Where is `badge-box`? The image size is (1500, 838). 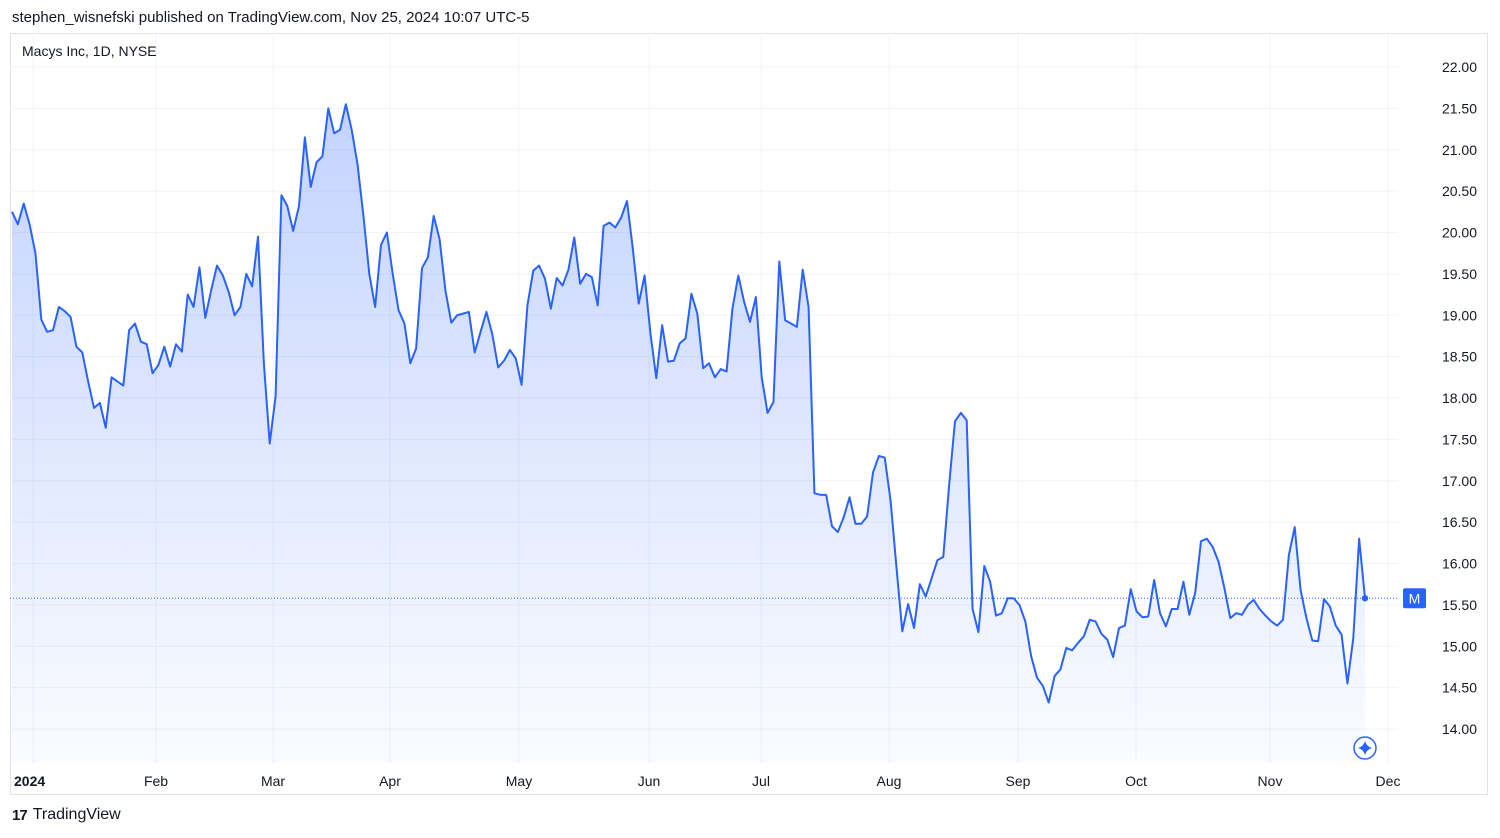
badge-box is located at coordinates (1414, 598).